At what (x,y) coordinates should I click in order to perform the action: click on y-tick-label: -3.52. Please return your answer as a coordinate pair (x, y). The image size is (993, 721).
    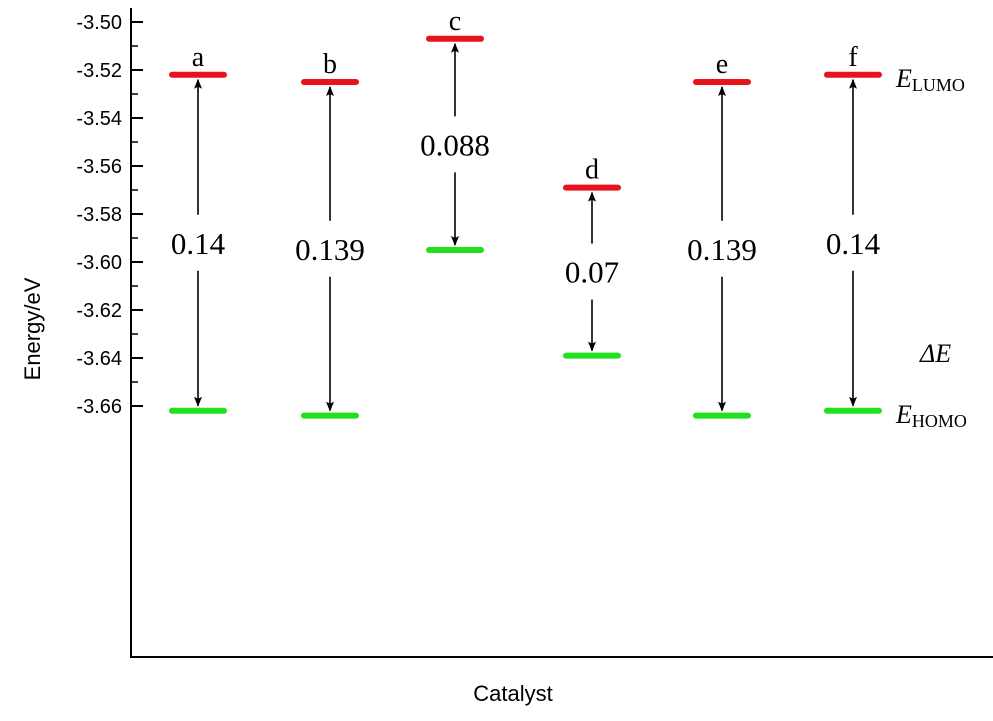
    Looking at the image, I should click on (99, 71).